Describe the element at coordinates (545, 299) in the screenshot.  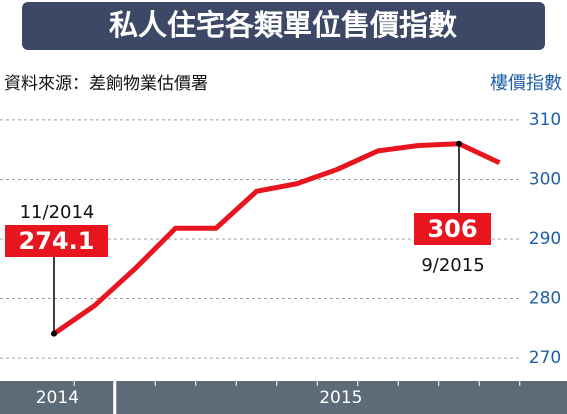
I see `y-tick-label: 280` at that location.